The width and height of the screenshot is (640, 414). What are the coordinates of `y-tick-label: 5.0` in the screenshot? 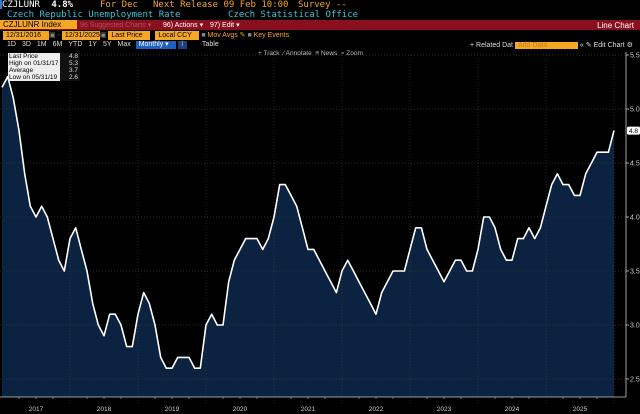 It's located at (635, 110).